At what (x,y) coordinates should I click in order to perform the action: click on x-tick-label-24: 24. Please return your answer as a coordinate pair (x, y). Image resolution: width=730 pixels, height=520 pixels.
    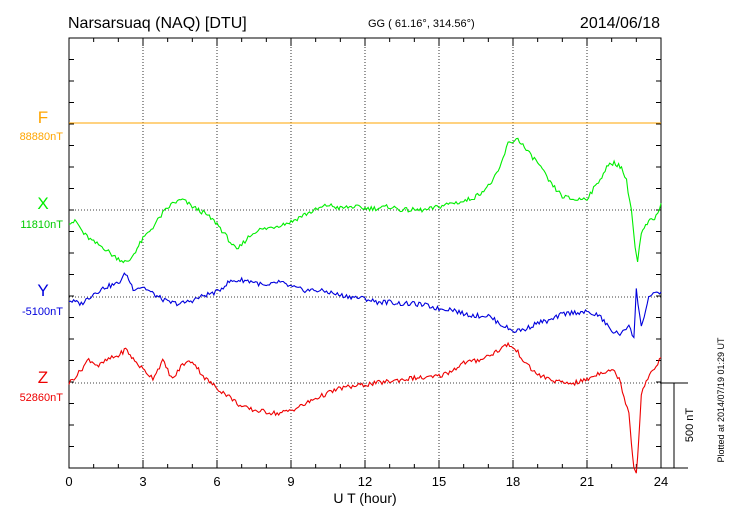
    Looking at the image, I should click on (661, 481).